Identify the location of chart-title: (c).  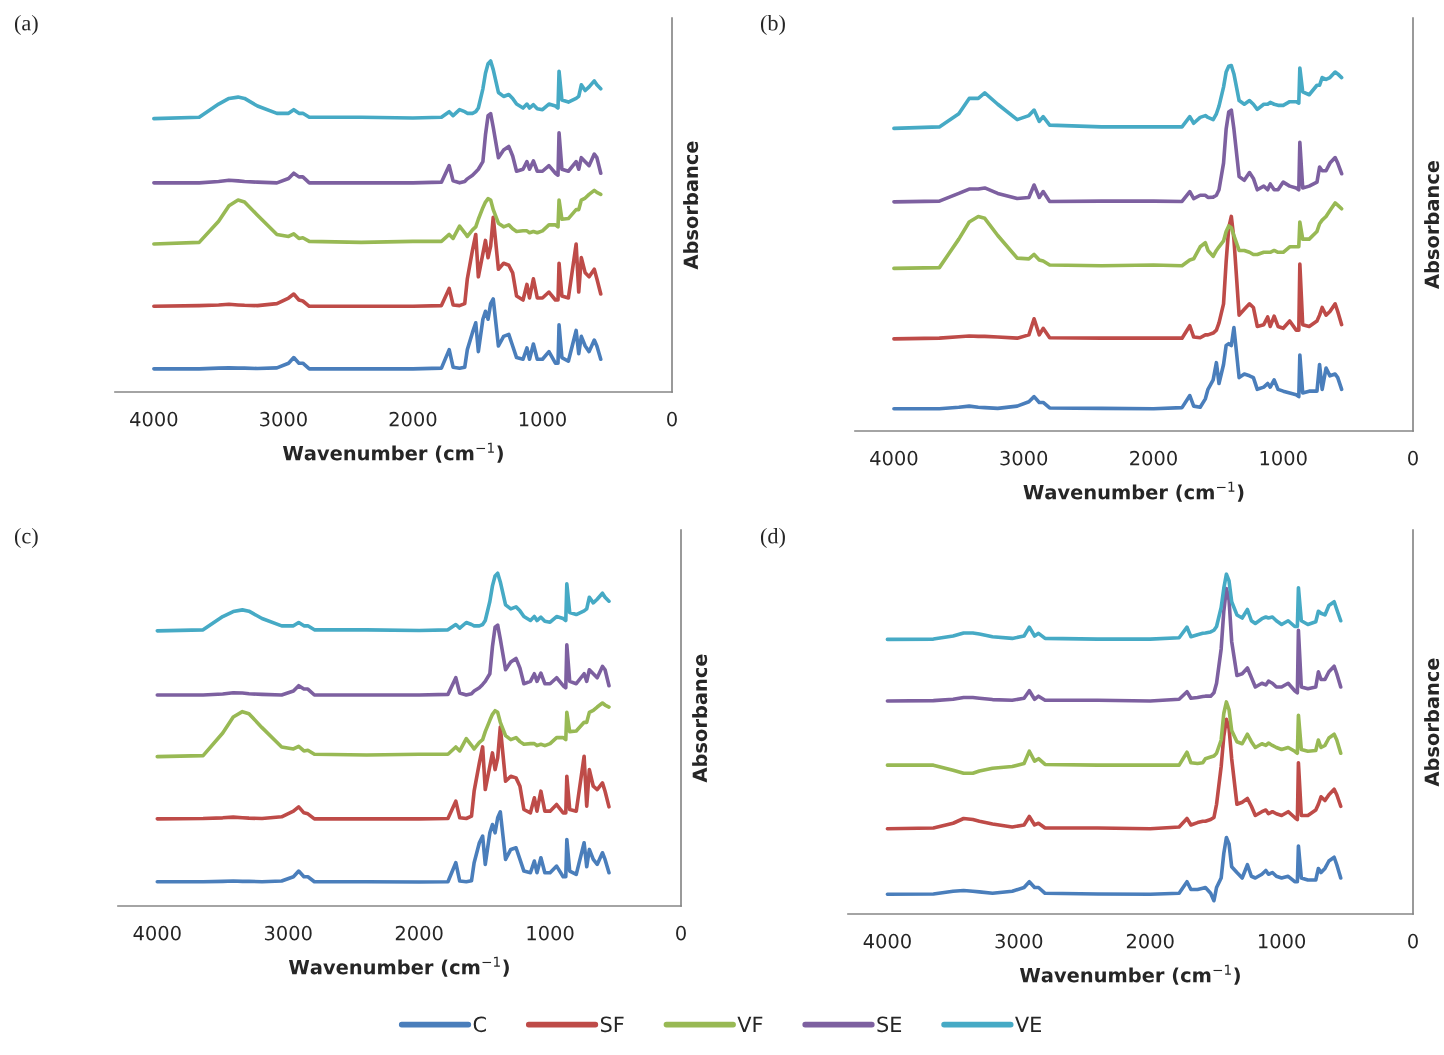
(26, 538).